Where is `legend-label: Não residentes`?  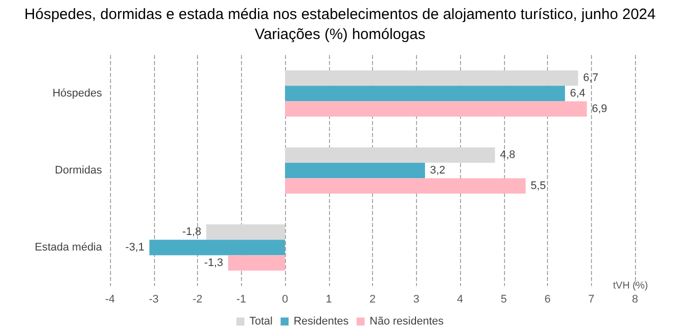
legend-label: Não residentes is located at coordinates (407, 322).